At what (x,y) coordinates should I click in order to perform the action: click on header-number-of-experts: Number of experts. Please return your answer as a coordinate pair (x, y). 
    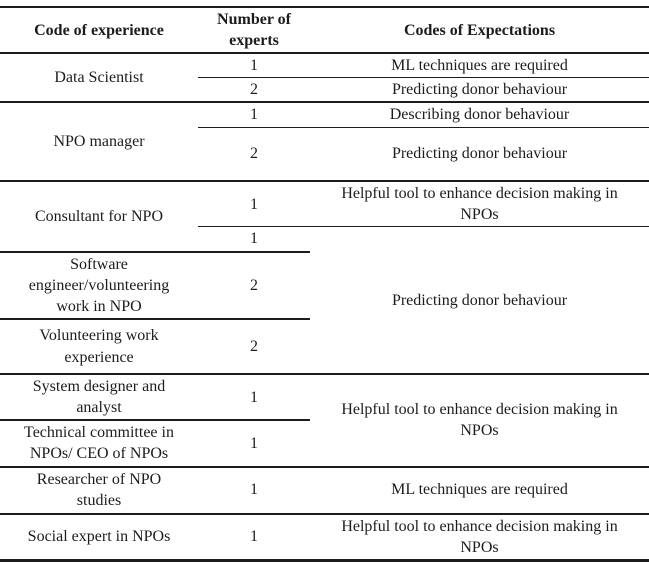
    Looking at the image, I should click on (254, 31).